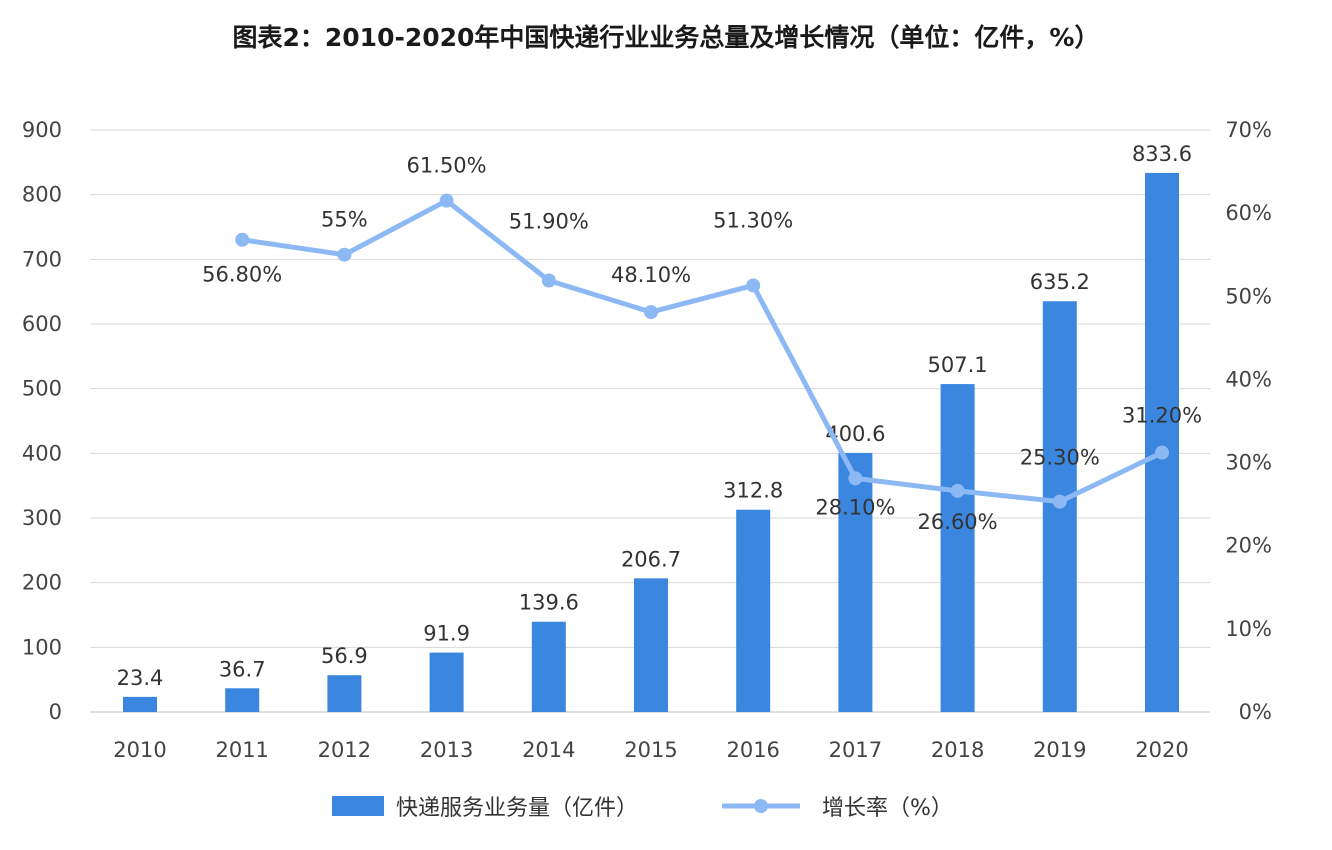 This screenshot has height=850, width=1332. What do you see at coordinates (140, 678) in the screenshot?
I see `bar-label: 23.4` at bounding box center [140, 678].